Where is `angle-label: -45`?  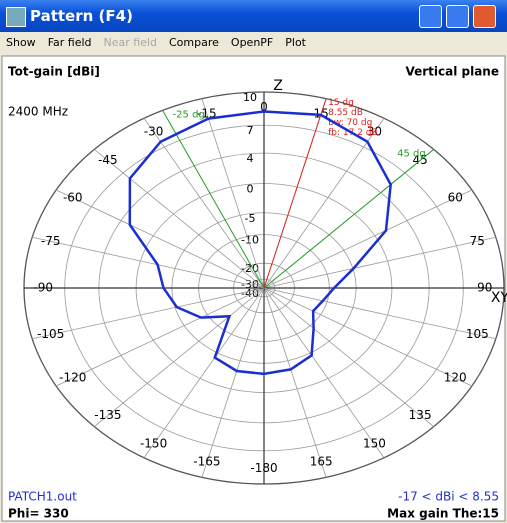 angle-label: -45 is located at coordinates (108, 160).